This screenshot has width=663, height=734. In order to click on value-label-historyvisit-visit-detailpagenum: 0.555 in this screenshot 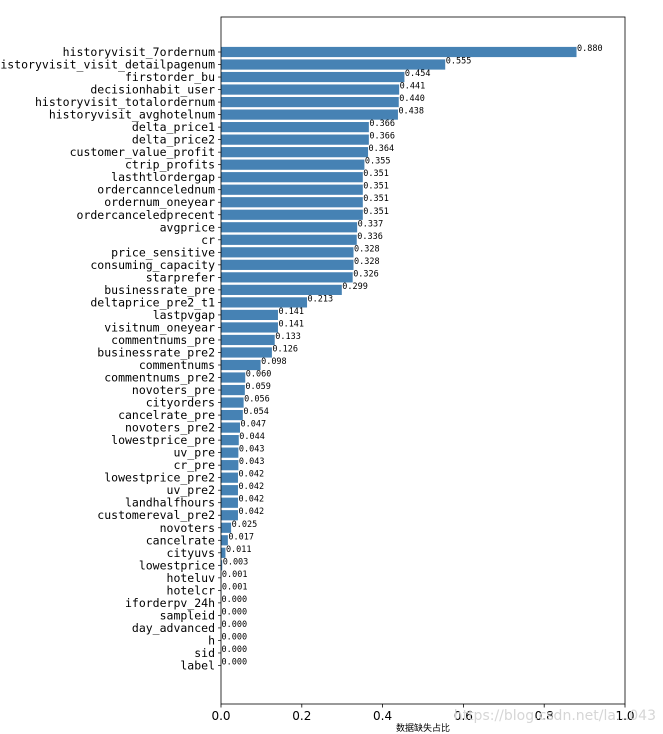, I will do `click(459, 62)`.